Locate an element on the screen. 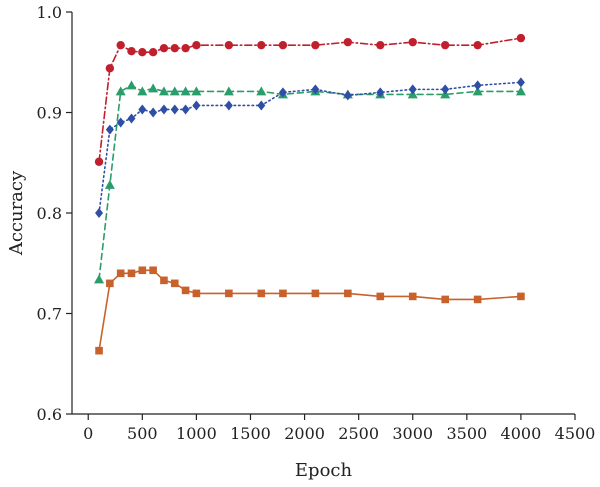  y-tick-label: 1.0 is located at coordinates (49, 12).